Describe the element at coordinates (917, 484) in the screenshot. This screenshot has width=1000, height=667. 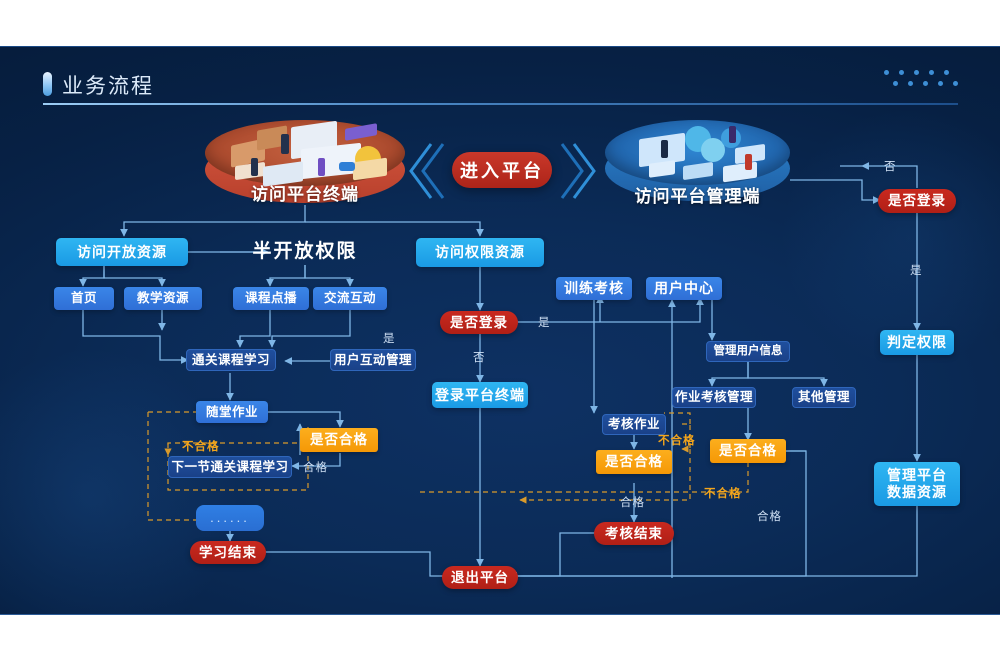
I see `node-manage-data: 管理平台 数据资源` at that location.